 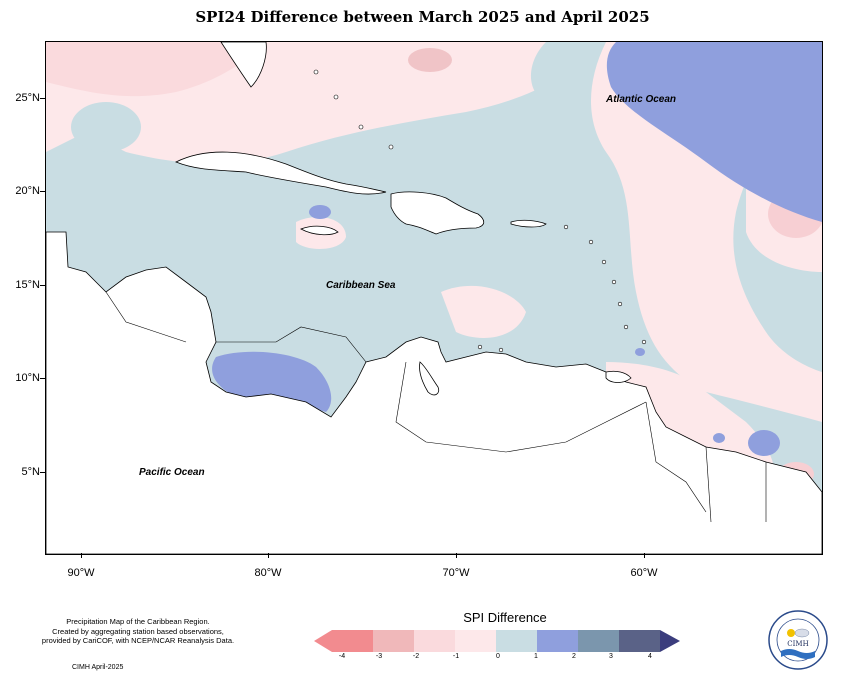 What do you see at coordinates (106, 127) in the screenshot?
I see `neutral-patch-gulf` at bounding box center [106, 127].